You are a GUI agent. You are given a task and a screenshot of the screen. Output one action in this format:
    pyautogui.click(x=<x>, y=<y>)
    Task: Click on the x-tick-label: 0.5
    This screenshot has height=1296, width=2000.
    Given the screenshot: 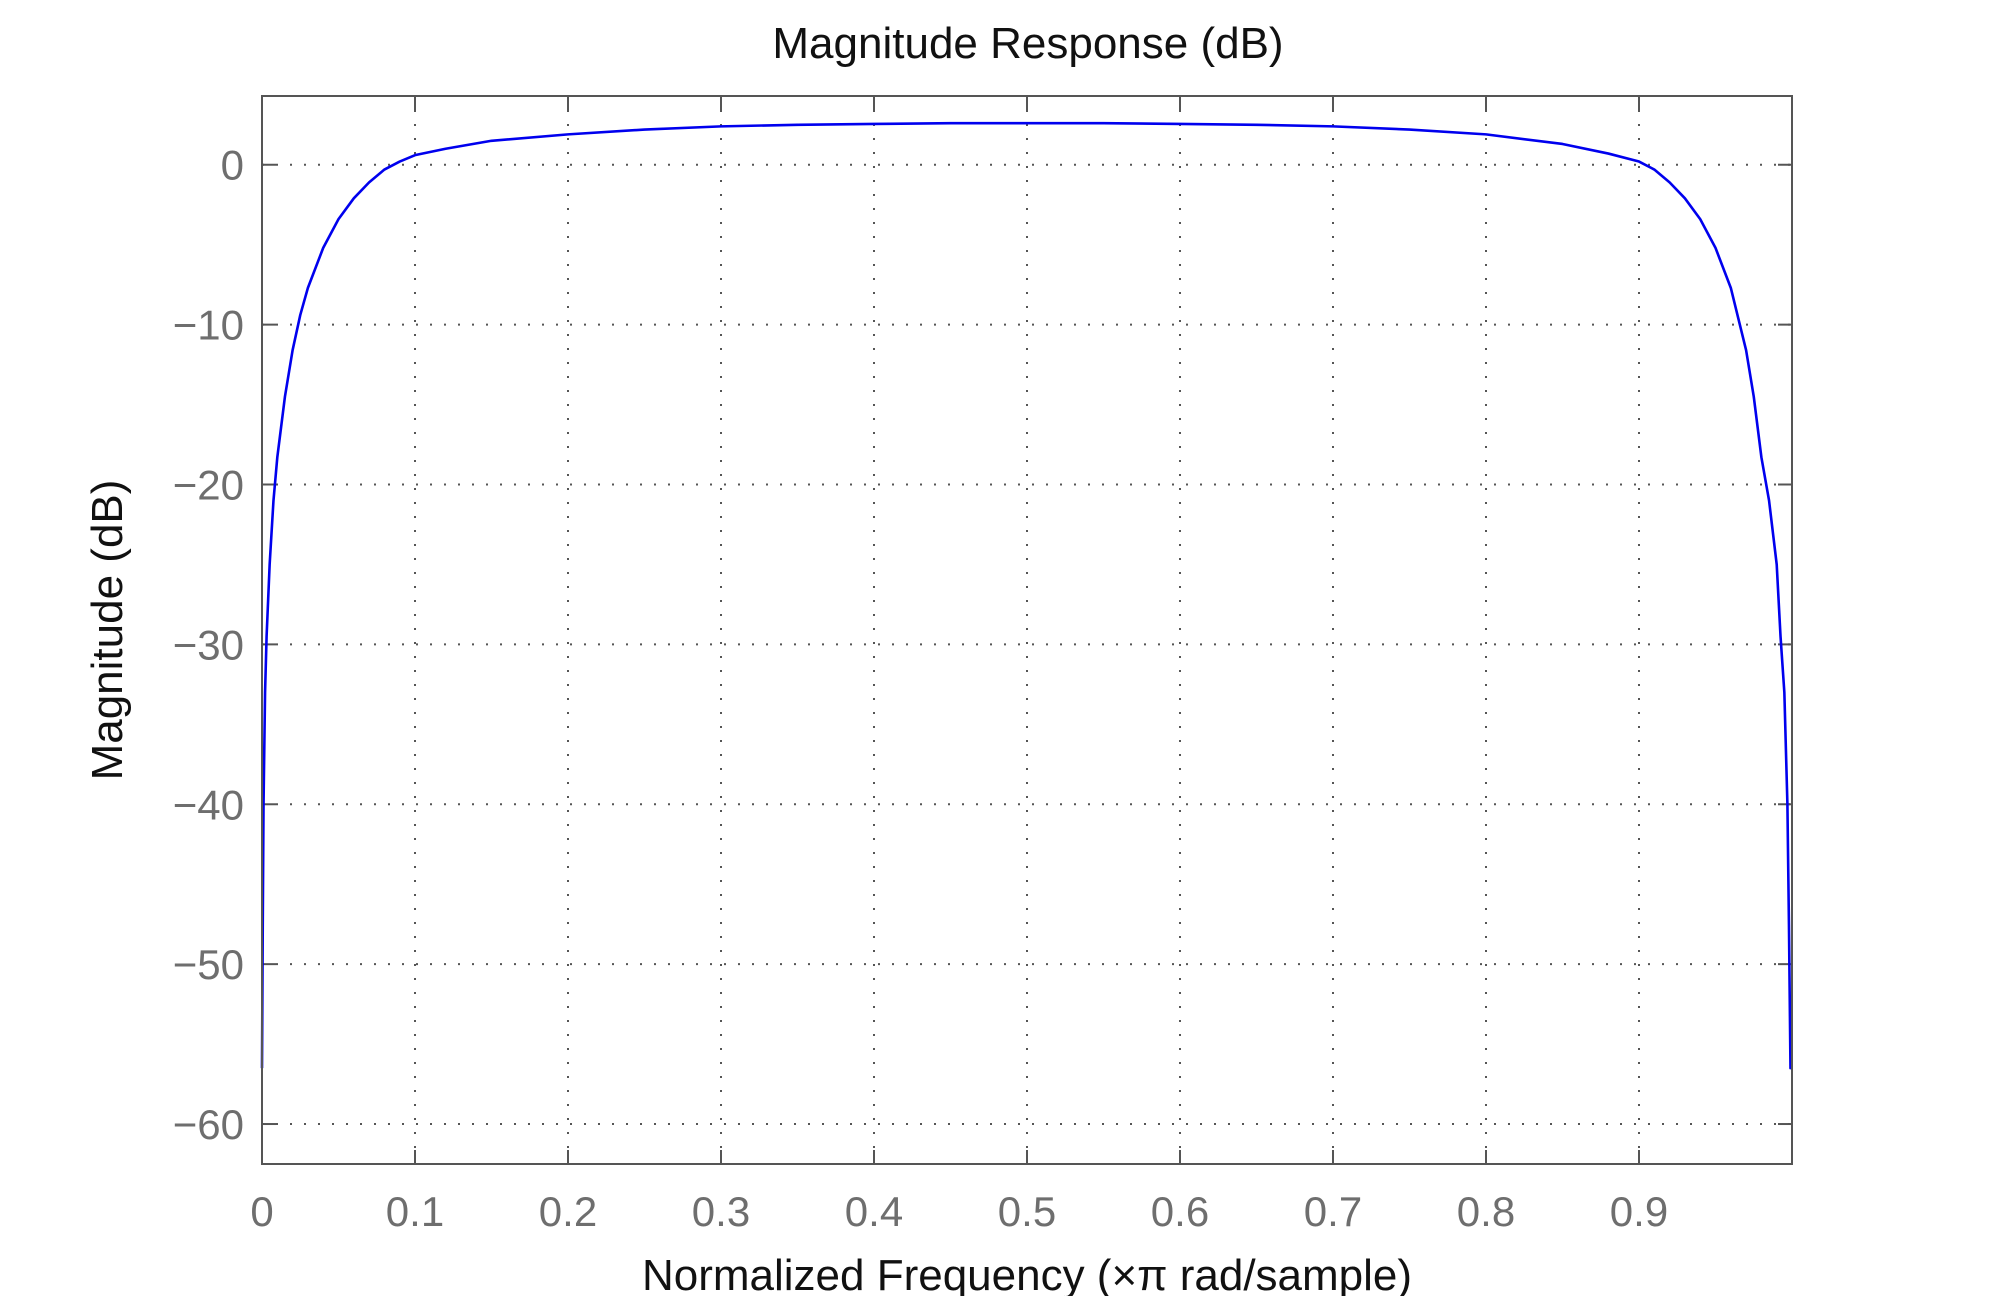 What is the action you would take?
    pyautogui.click(x=1027, y=1211)
    